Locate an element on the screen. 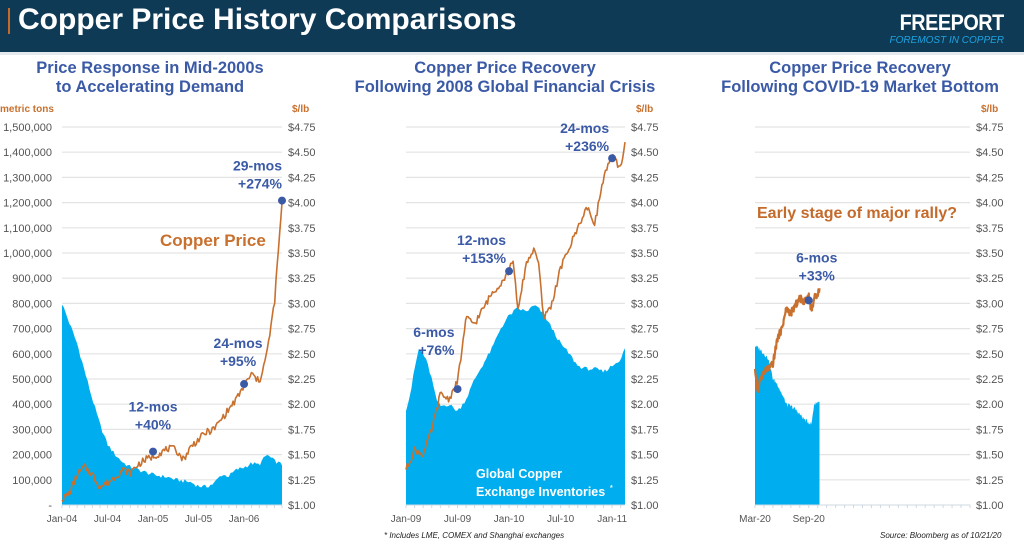 The image size is (1024, 546). chart1-annotation-change: +40% is located at coordinates (153, 425).